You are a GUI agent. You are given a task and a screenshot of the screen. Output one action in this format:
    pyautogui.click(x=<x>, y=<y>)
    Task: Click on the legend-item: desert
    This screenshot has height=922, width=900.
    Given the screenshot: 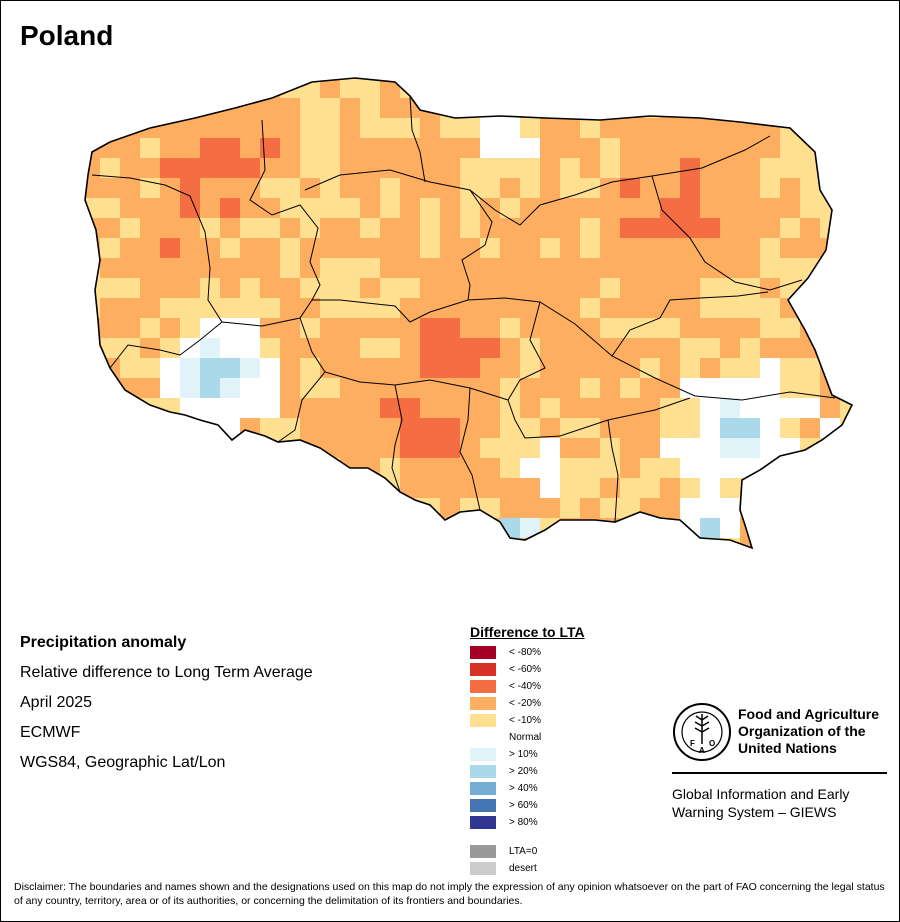 What is the action you would take?
    pyautogui.click(x=527, y=868)
    